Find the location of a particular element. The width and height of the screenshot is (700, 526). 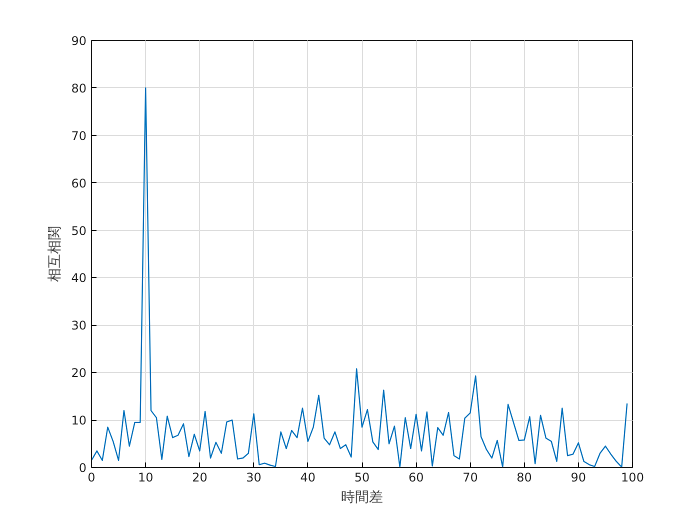

y-tick-label: 70 is located at coordinates (79, 135).